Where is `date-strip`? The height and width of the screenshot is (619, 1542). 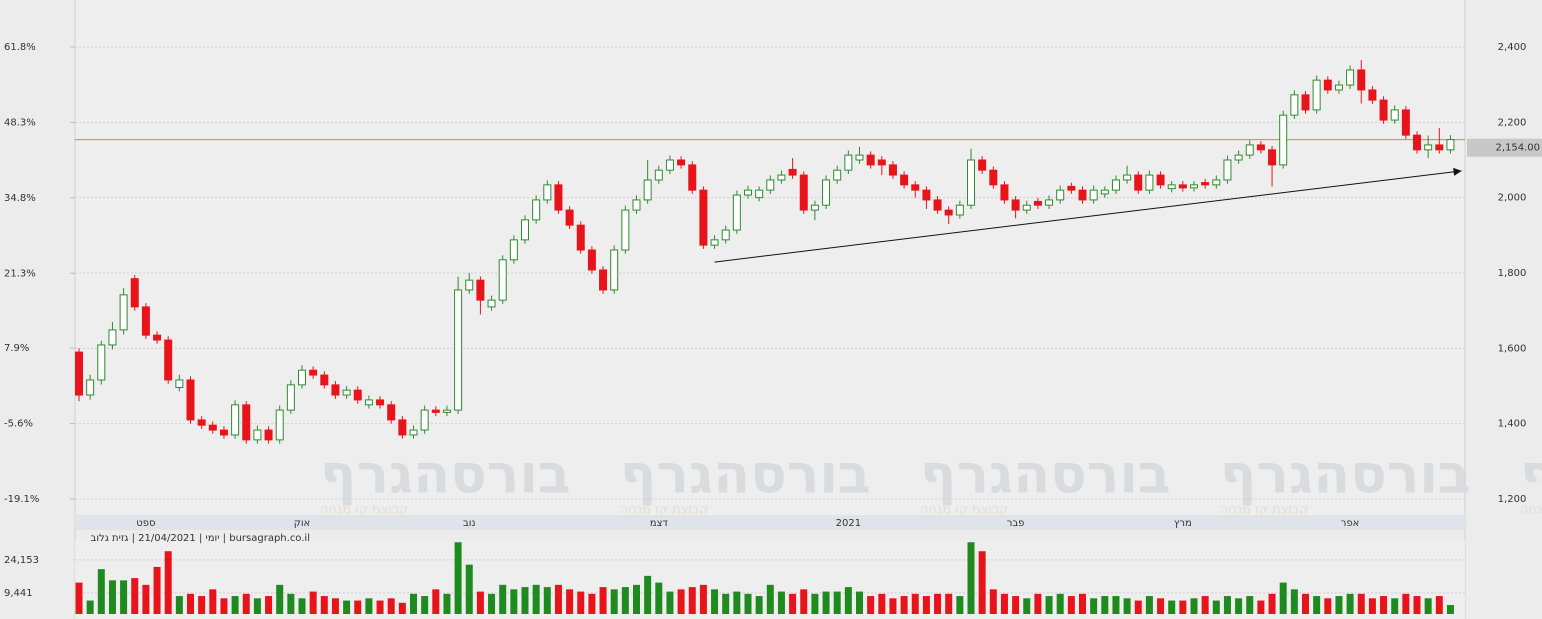
date-strip is located at coordinates (770, 522).